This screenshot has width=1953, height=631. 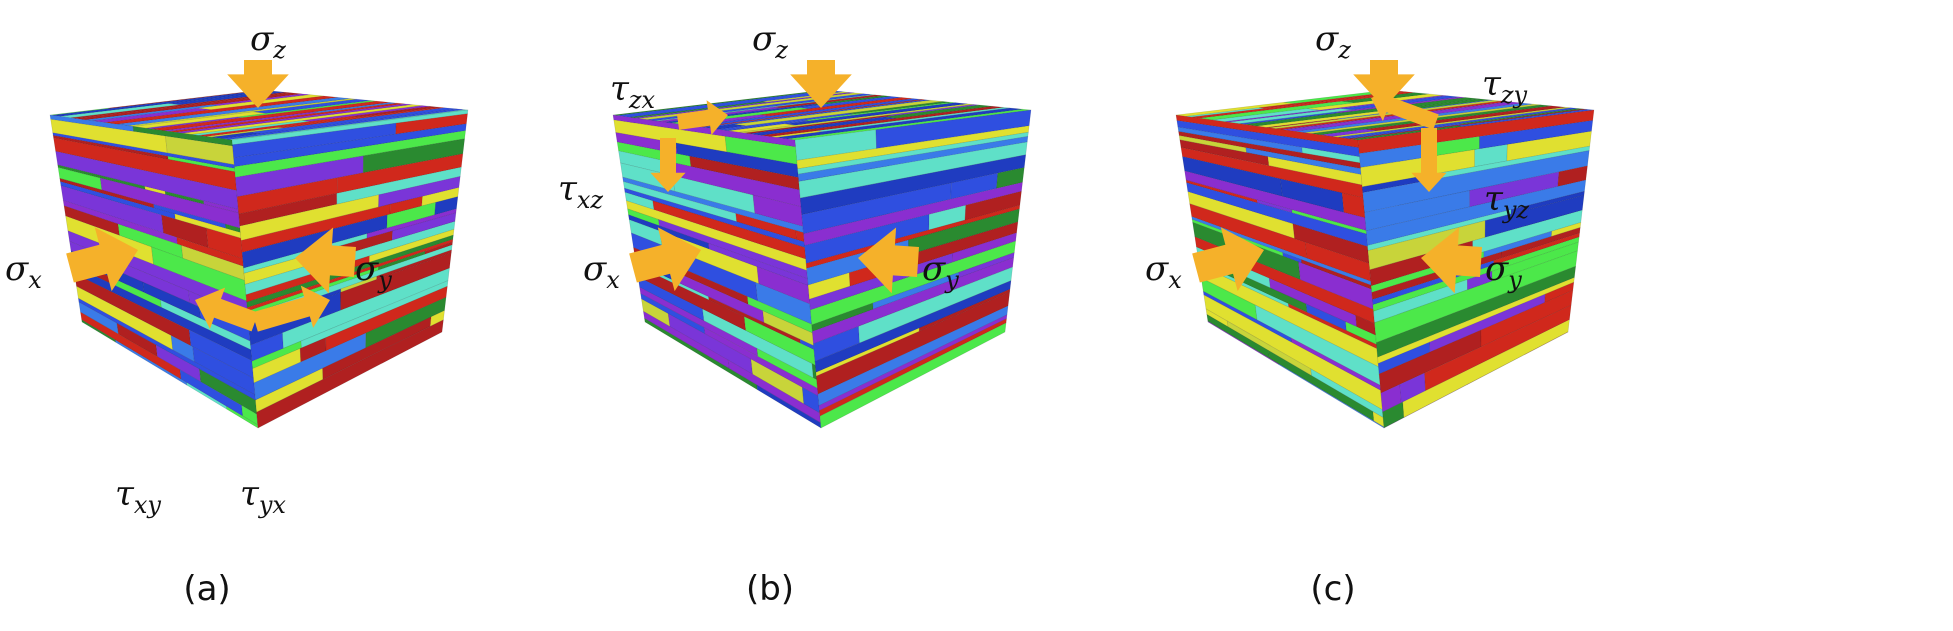 I want to click on panel-caption: (c), so click(x=1332, y=589).